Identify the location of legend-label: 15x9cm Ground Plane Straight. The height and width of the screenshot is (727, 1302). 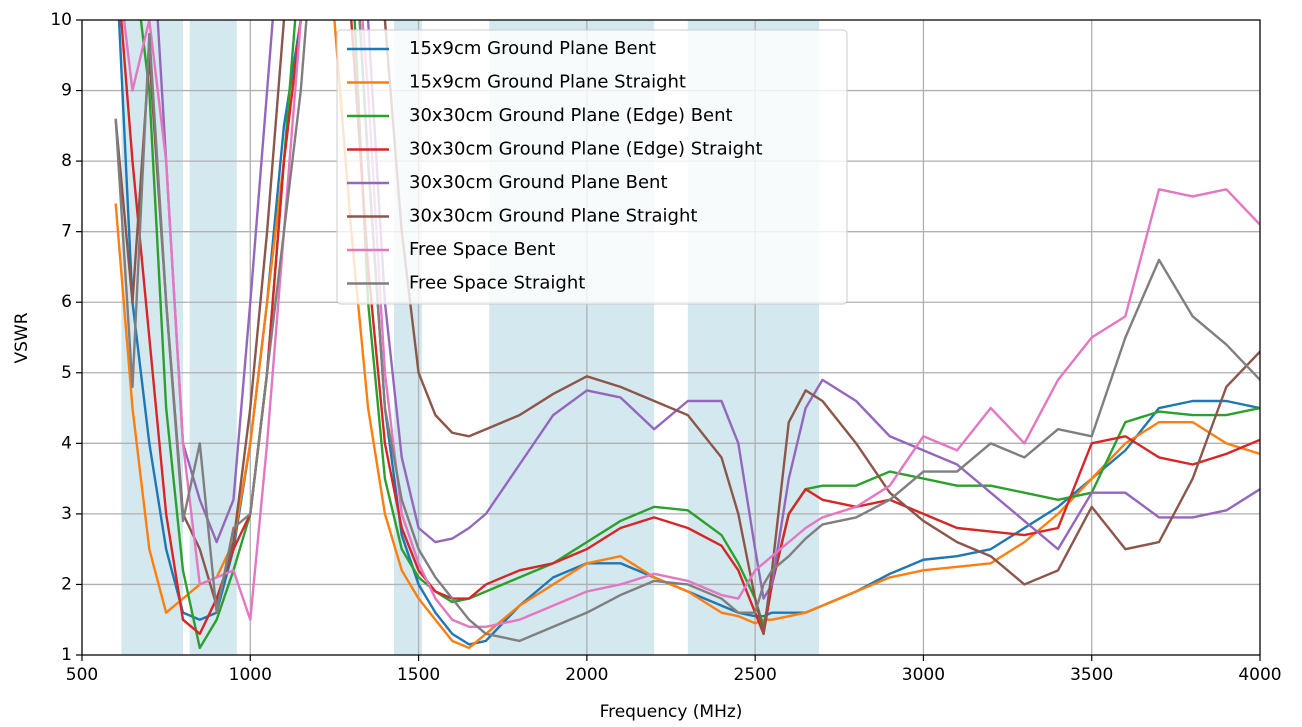
(547, 82).